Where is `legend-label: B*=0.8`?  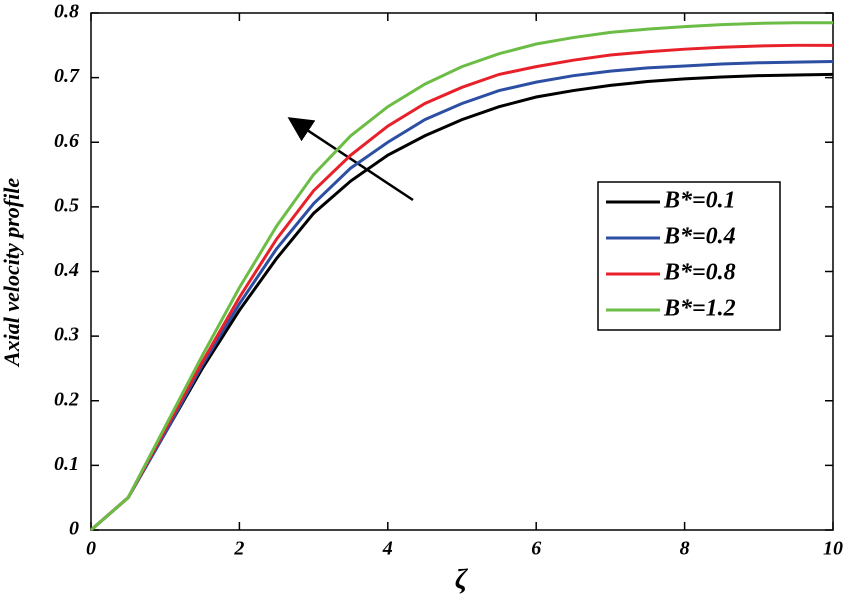
legend-label: B*=0.8 is located at coordinates (699, 273).